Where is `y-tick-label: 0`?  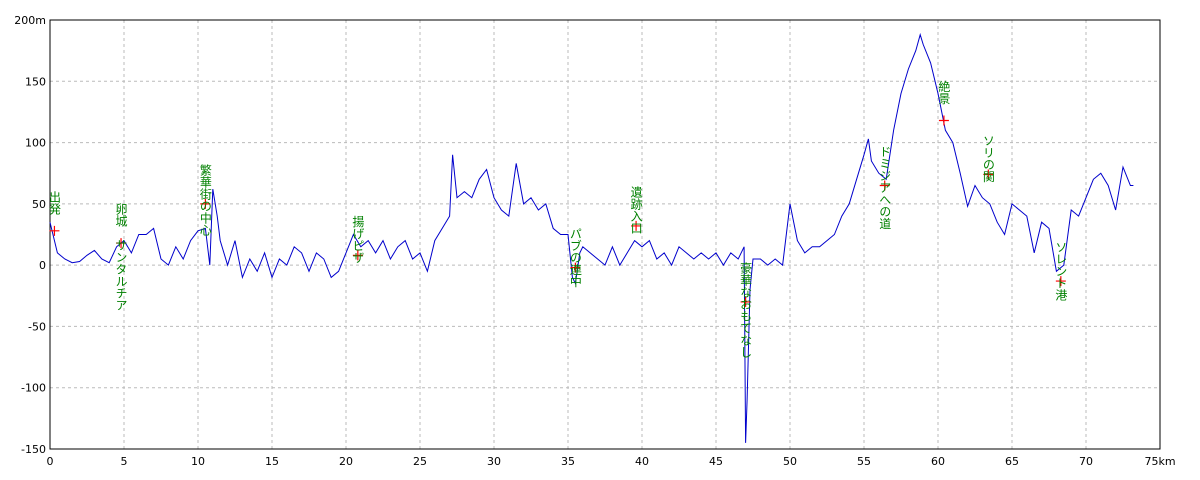 y-tick-label: 0 is located at coordinates (42, 265).